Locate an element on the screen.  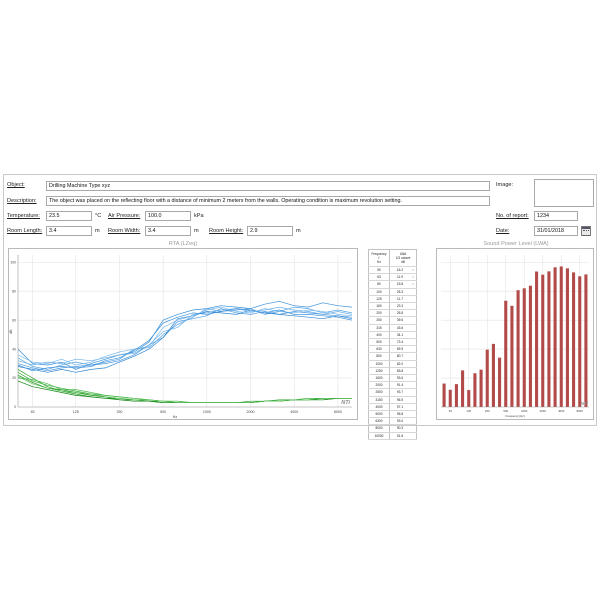
rta-x-tick-label: 1000 is located at coordinates (207, 412).